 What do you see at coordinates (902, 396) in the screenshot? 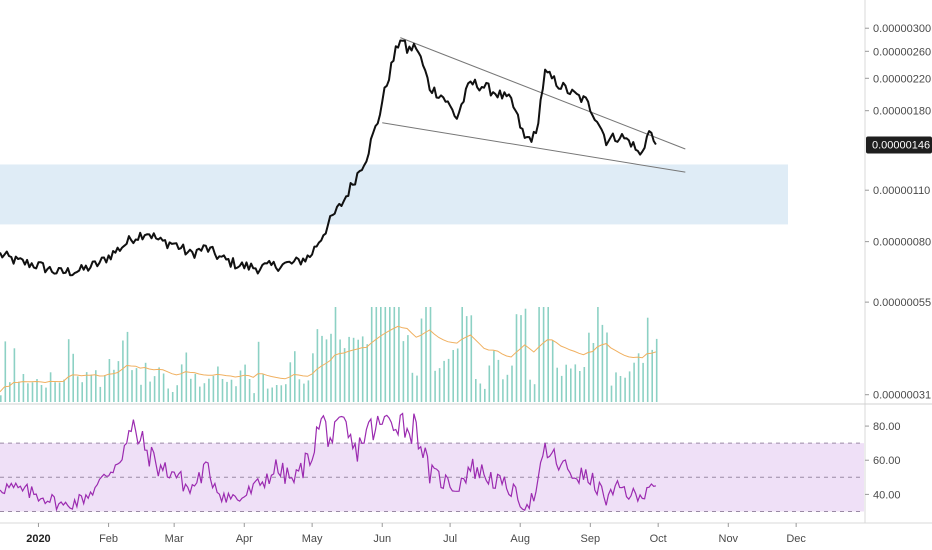
I see `price-tick-label: 0.00000031` at bounding box center [902, 396].